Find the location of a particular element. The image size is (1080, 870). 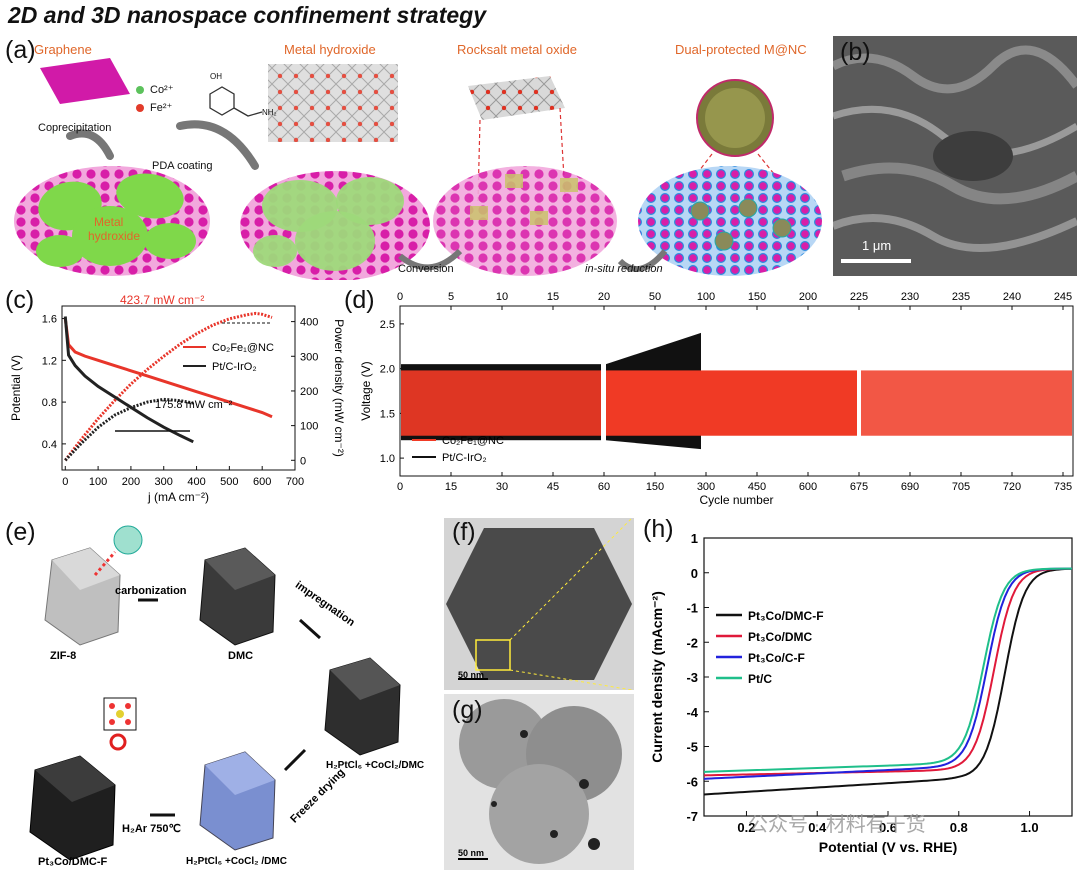

x-tick-label: 0 is located at coordinates (65, 482).